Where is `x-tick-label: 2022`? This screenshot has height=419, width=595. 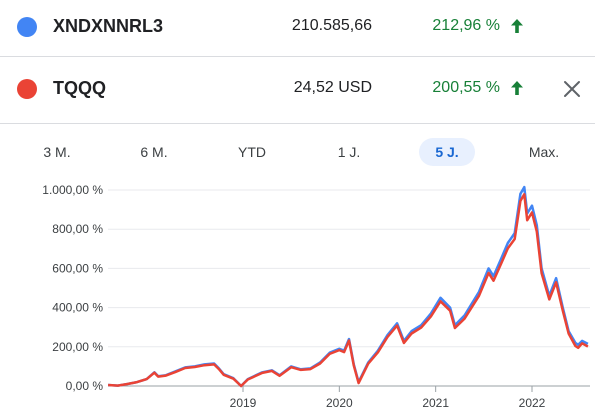 x-tick-label: 2022 is located at coordinates (532, 403).